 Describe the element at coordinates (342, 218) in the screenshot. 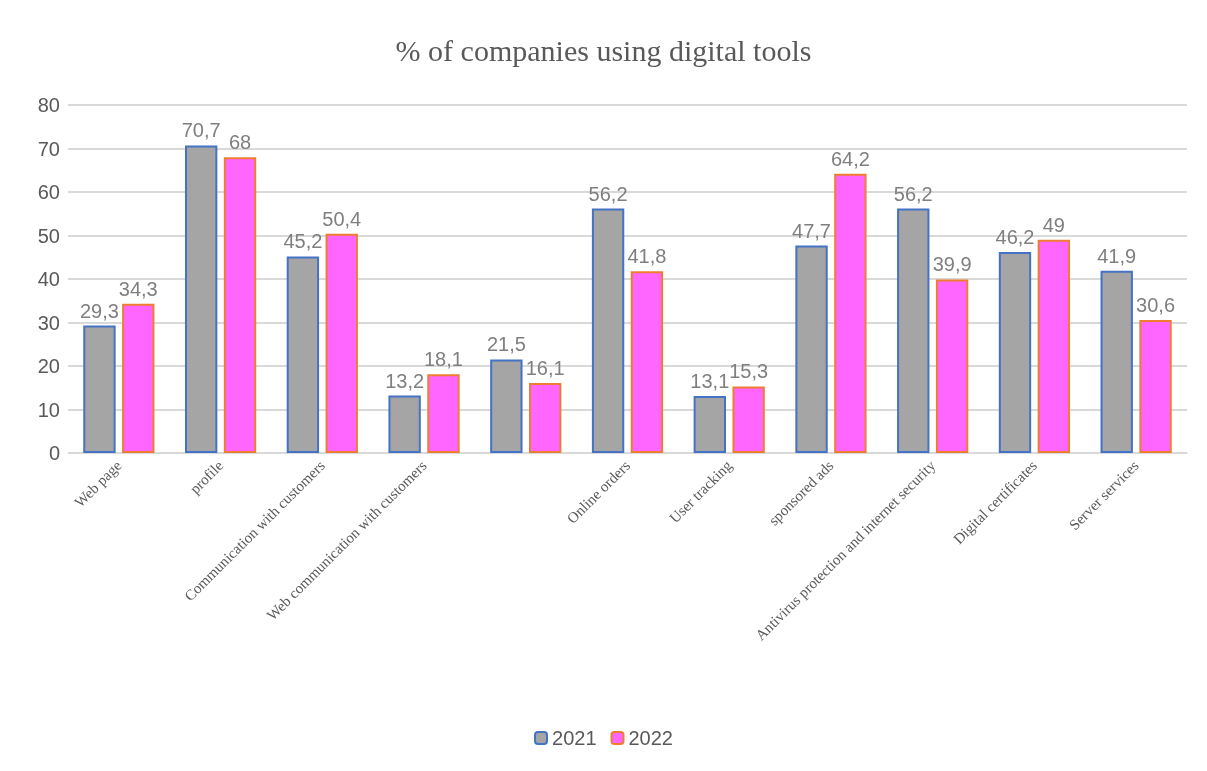

I see `data-label: 50,4` at that location.